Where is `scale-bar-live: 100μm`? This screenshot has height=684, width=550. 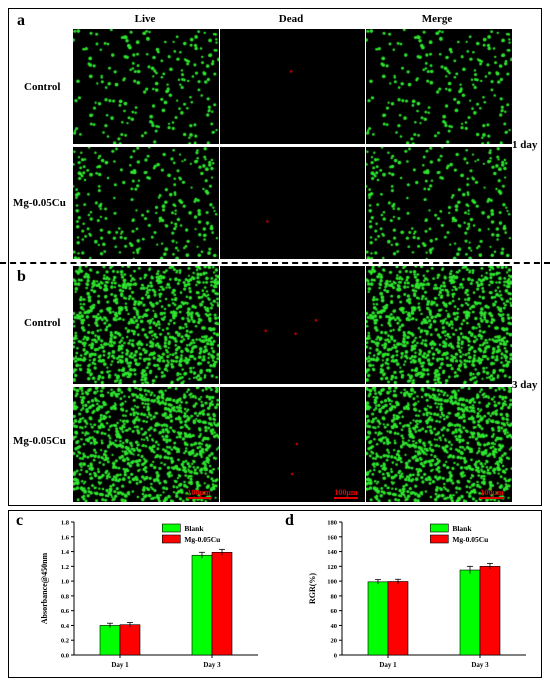 scale-bar-live: 100μm is located at coordinates (199, 493).